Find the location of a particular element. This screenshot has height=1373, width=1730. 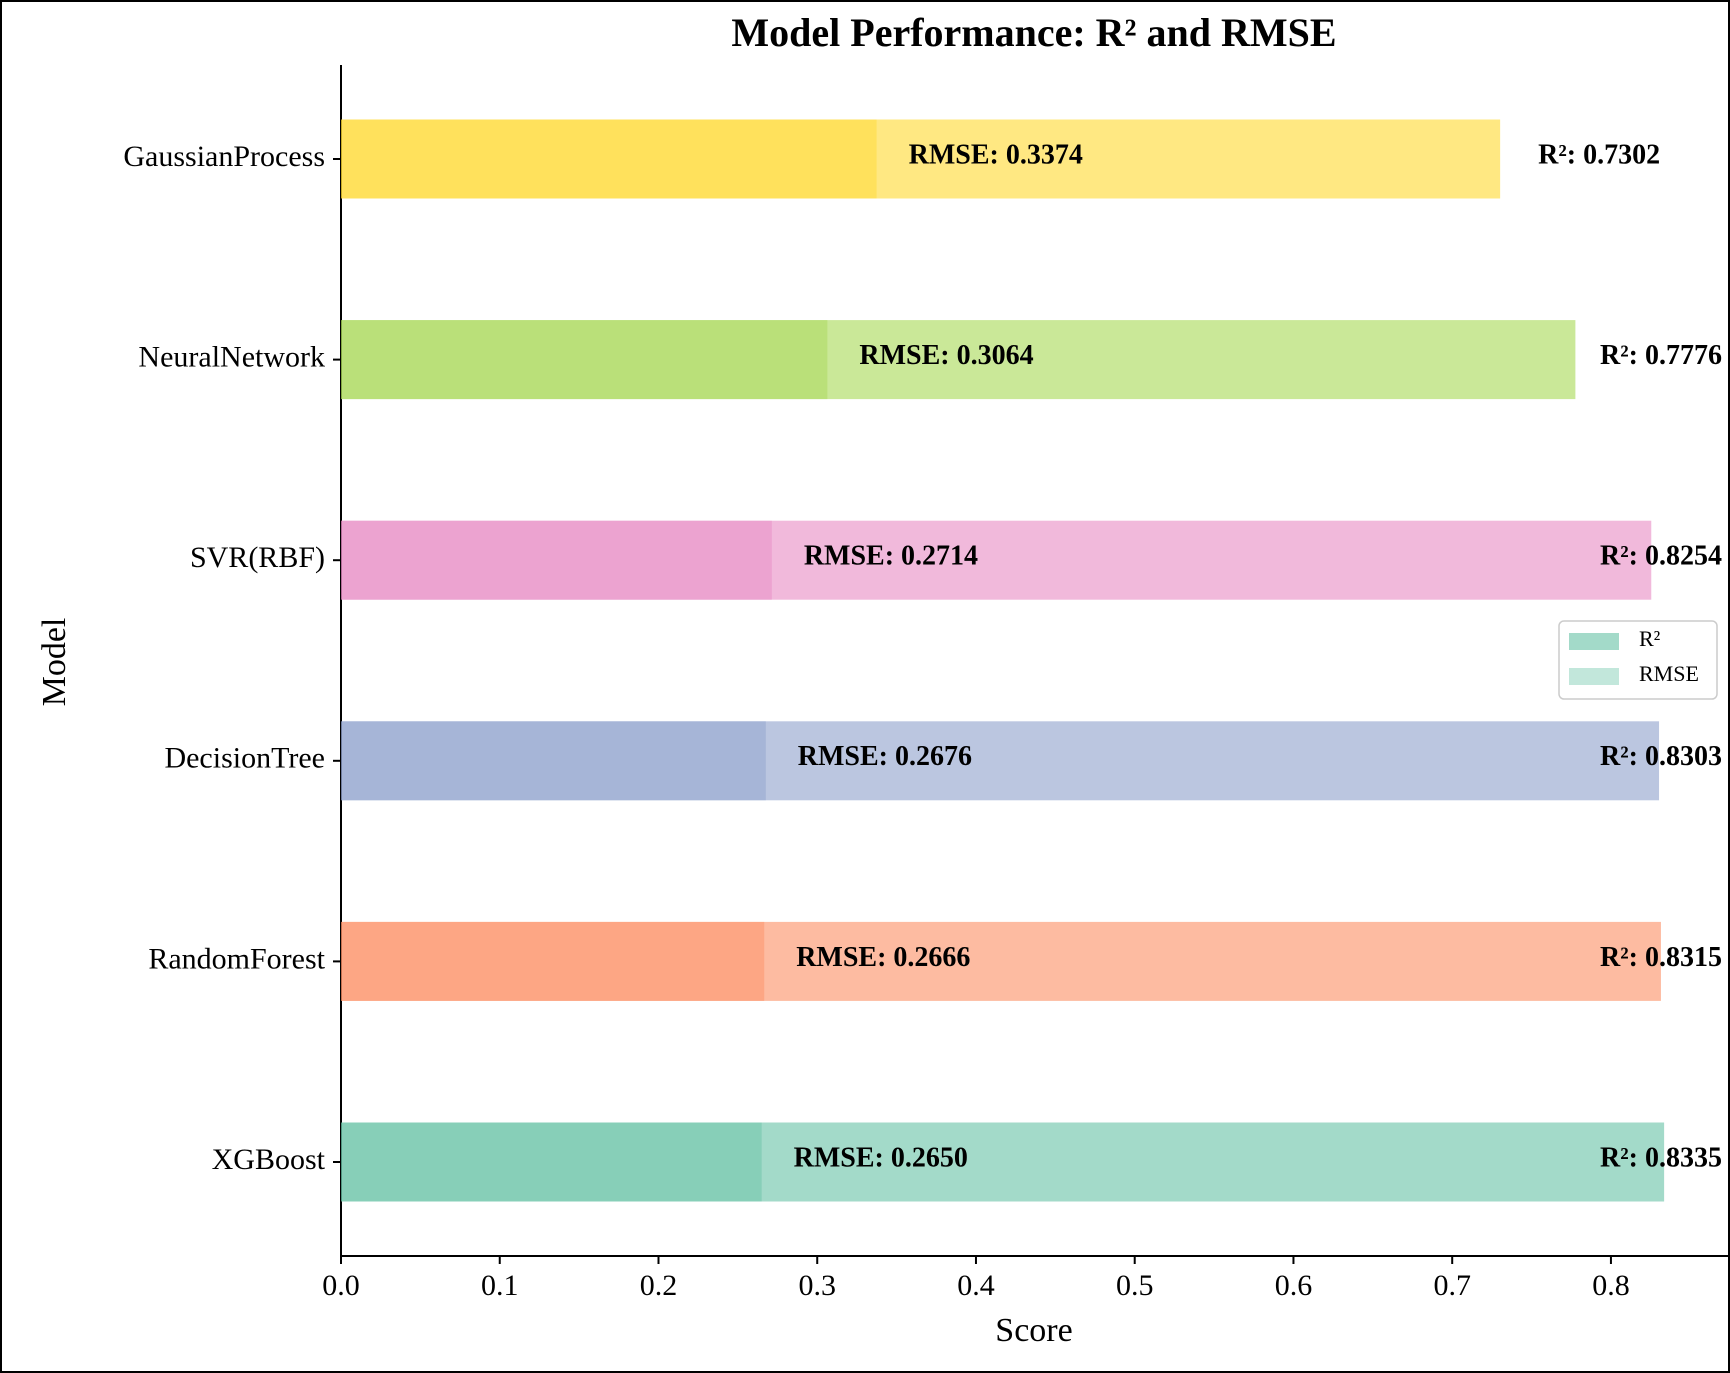

x-axis-label: Score is located at coordinates (1033, 1330).